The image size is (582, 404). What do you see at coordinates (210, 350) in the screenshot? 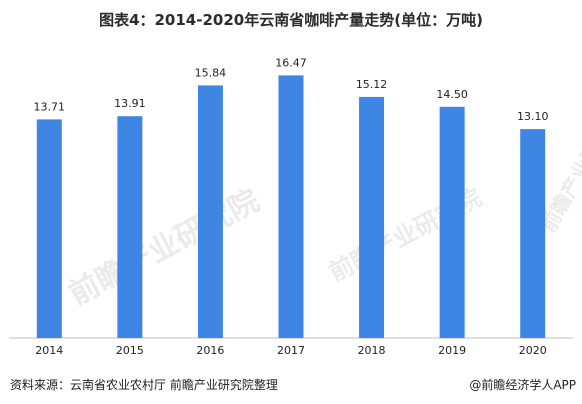
I see `x-tick-label: 2016` at bounding box center [210, 350].